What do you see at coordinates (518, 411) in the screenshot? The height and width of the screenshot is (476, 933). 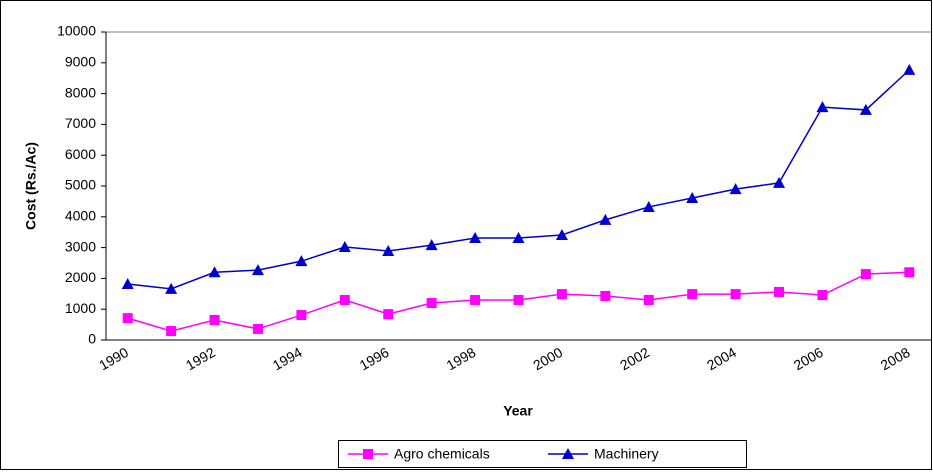 I see `x-axis-title: Year` at bounding box center [518, 411].